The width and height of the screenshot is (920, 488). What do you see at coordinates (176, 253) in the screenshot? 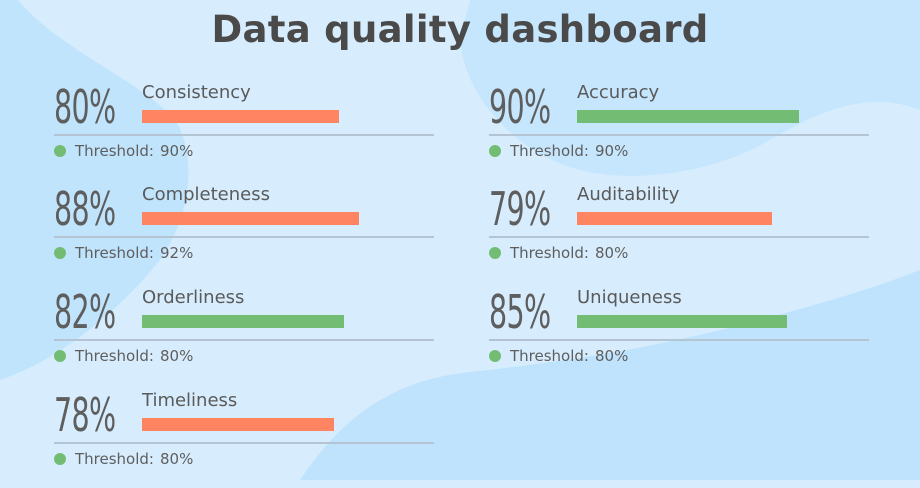
I see `threshold-value: 92%` at bounding box center [176, 253].